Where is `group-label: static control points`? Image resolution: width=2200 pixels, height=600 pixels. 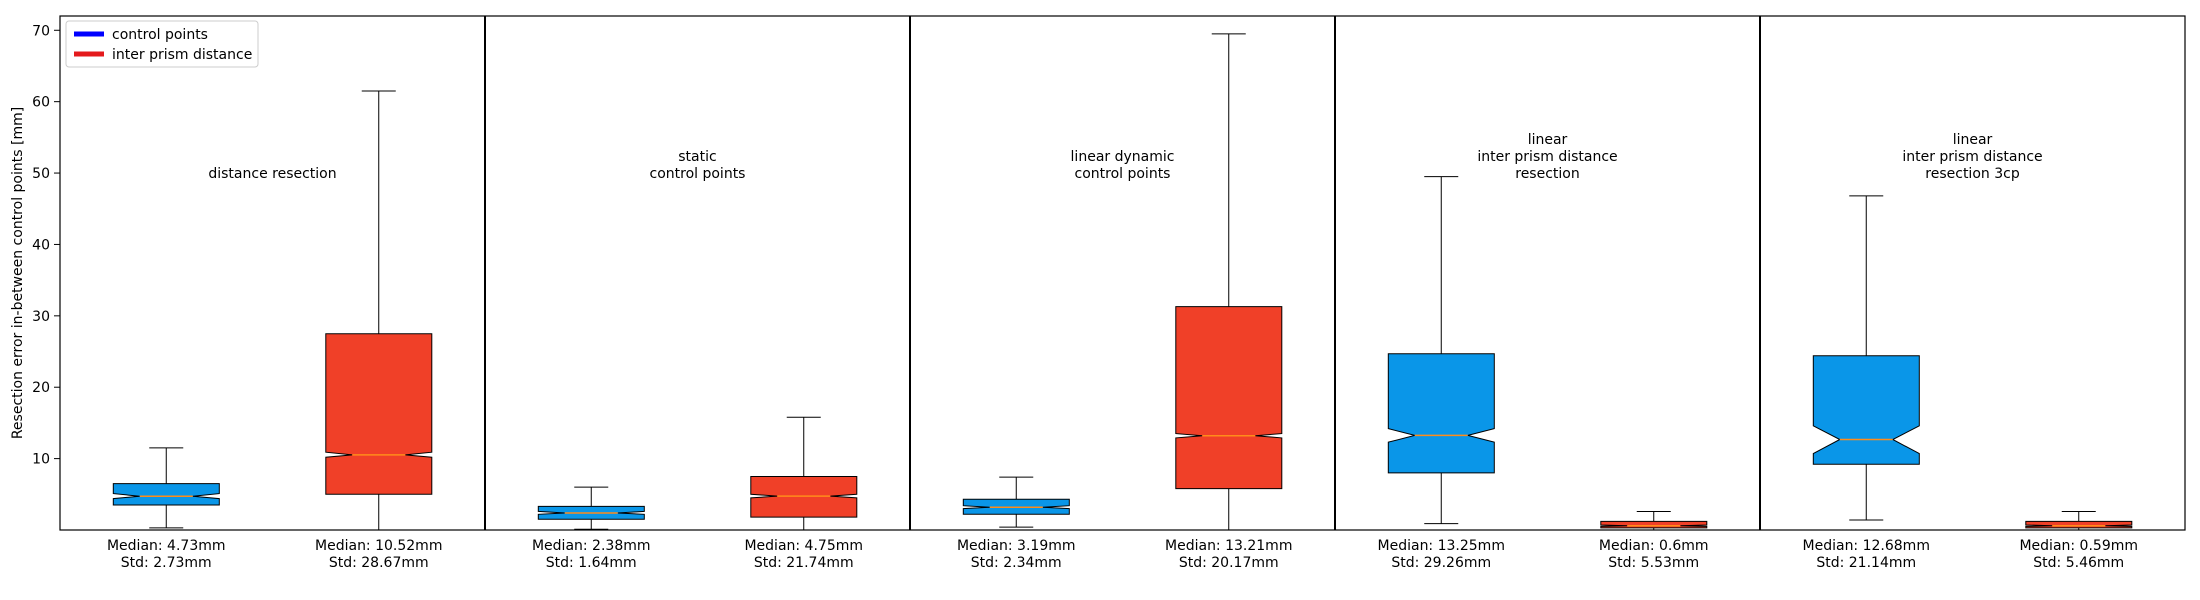 group-label: static control points is located at coordinates (698, 165).